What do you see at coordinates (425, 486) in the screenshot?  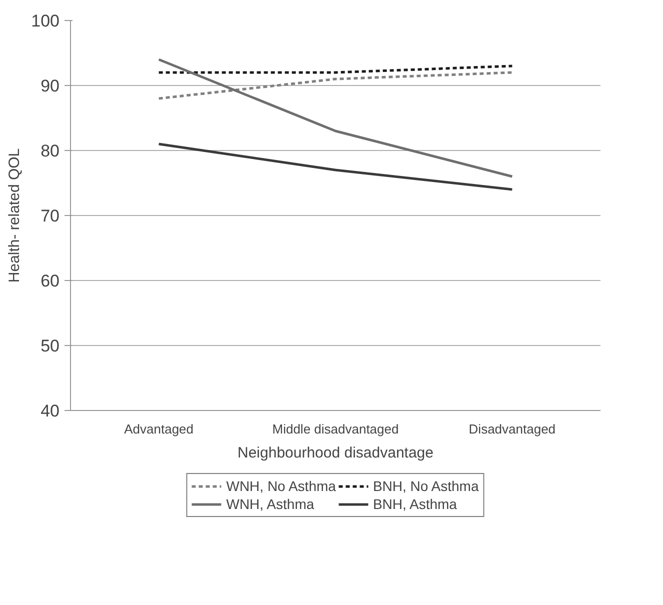 I see `legend-label: BNH, No Asthma` at bounding box center [425, 486].